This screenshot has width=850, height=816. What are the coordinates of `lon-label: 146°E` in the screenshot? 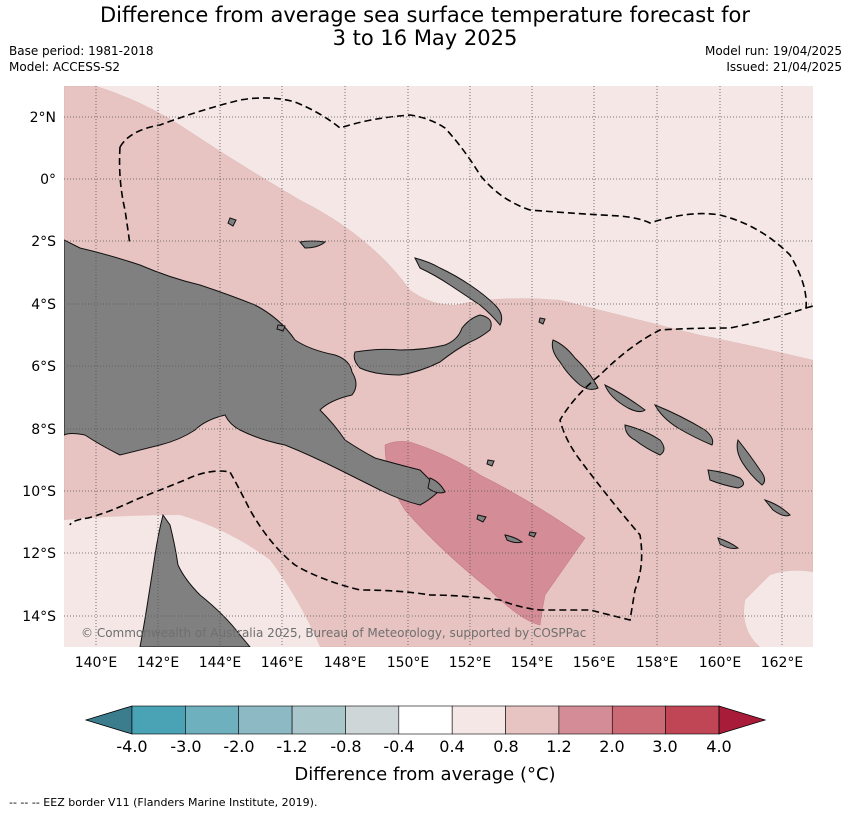 It's located at (282, 663).